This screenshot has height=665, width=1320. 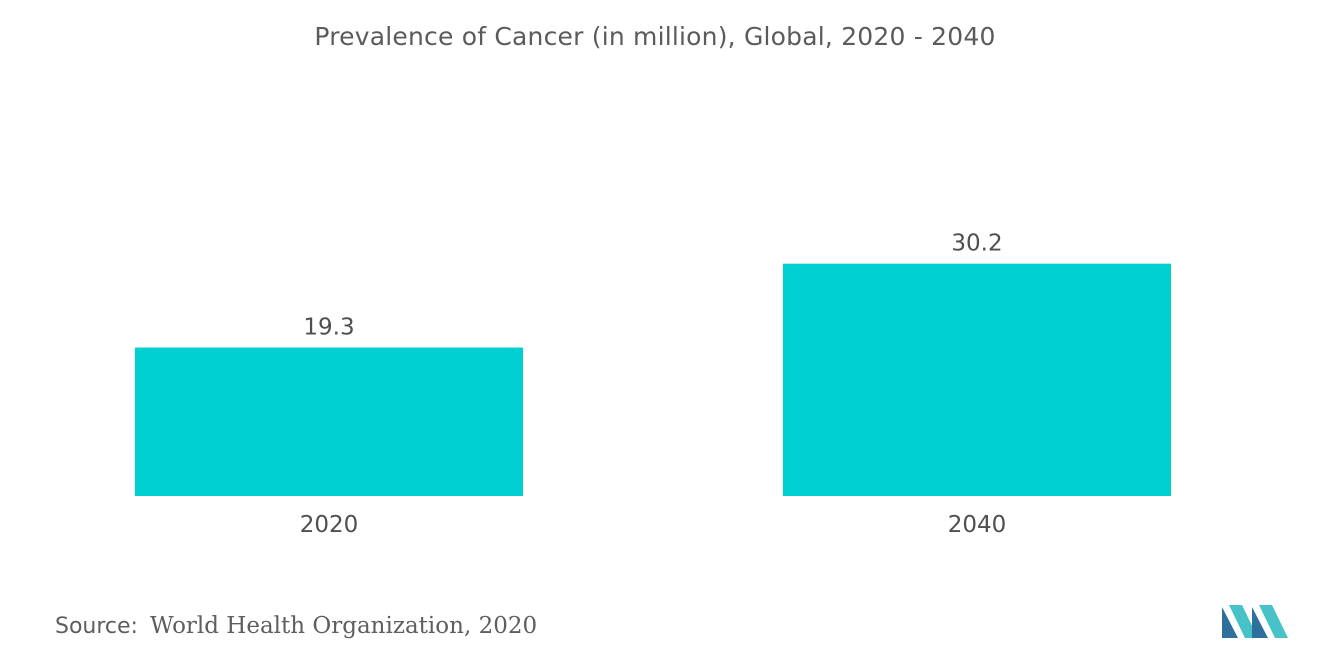 What do you see at coordinates (343, 626) in the screenshot?
I see `source-text: World Health Organization, 2020` at bounding box center [343, 626].